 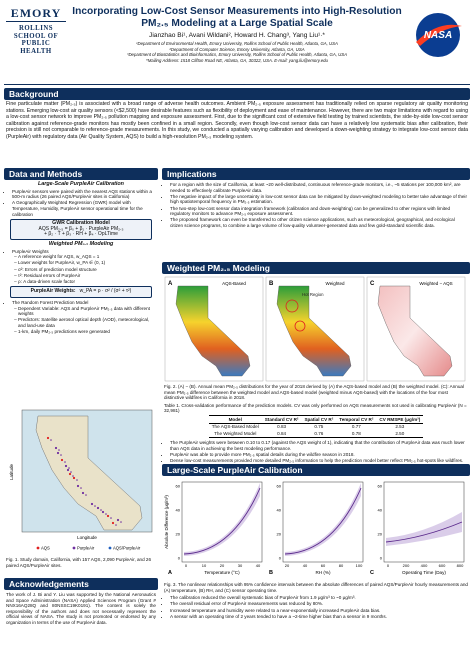 I want to click on bullet: τ²: Residual errors of PurpleAir, so click(x=87, y=276).